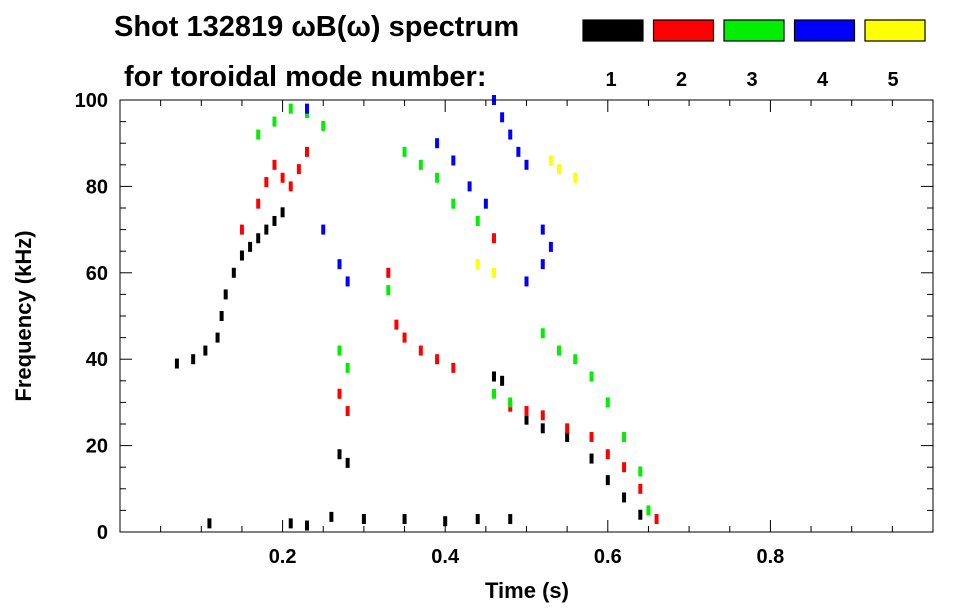  What do you see at coordinates (610, 80) in the screenshot?
I see `legend-label-1: 1` at bounding box center [610, 80].